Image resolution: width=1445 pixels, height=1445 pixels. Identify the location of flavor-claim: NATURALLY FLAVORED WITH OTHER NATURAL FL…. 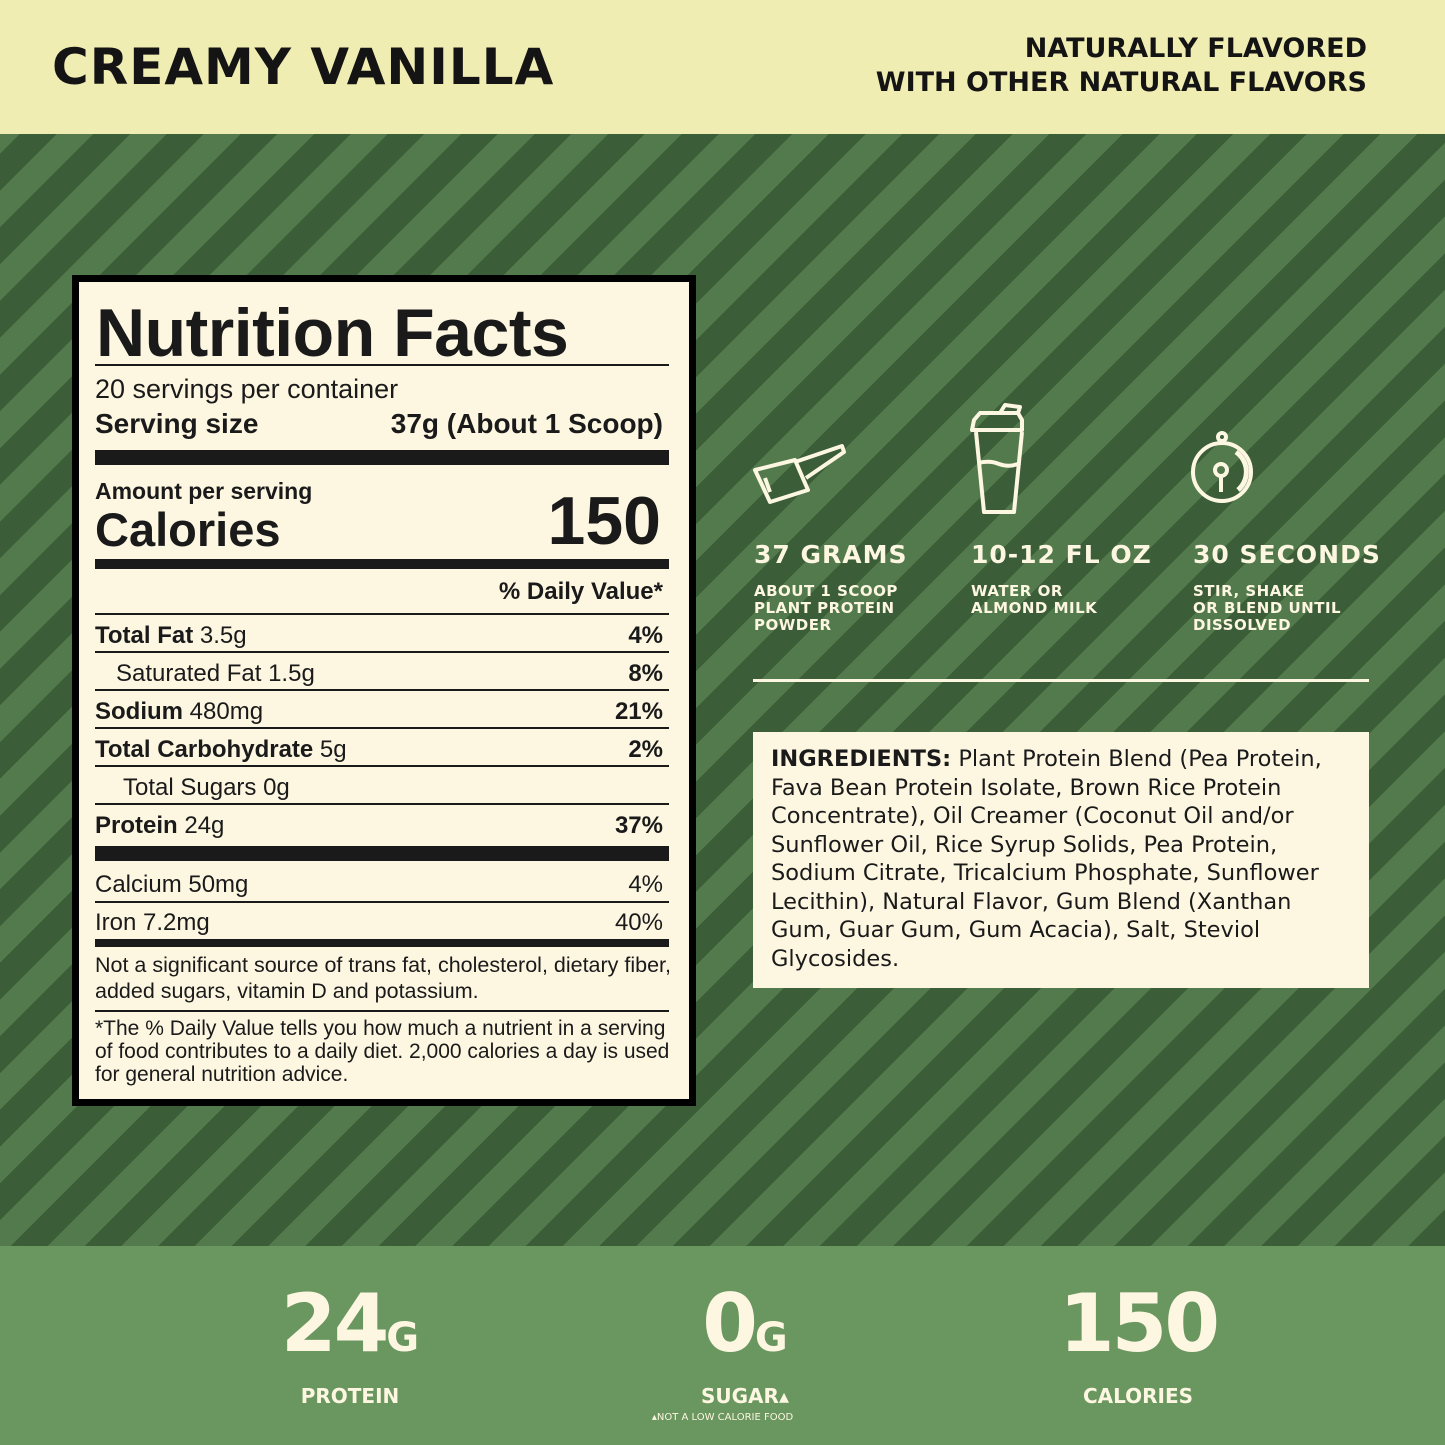
(1121, 66).